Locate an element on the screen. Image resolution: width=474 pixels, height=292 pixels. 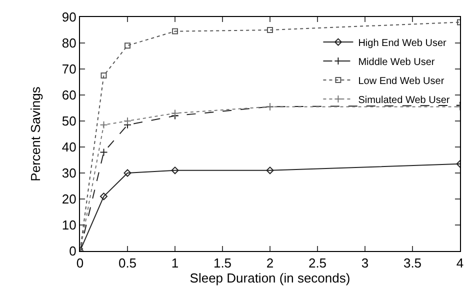
x-axis-title: Sleep Duration (in seconds) is located at coordinates (270, 278).